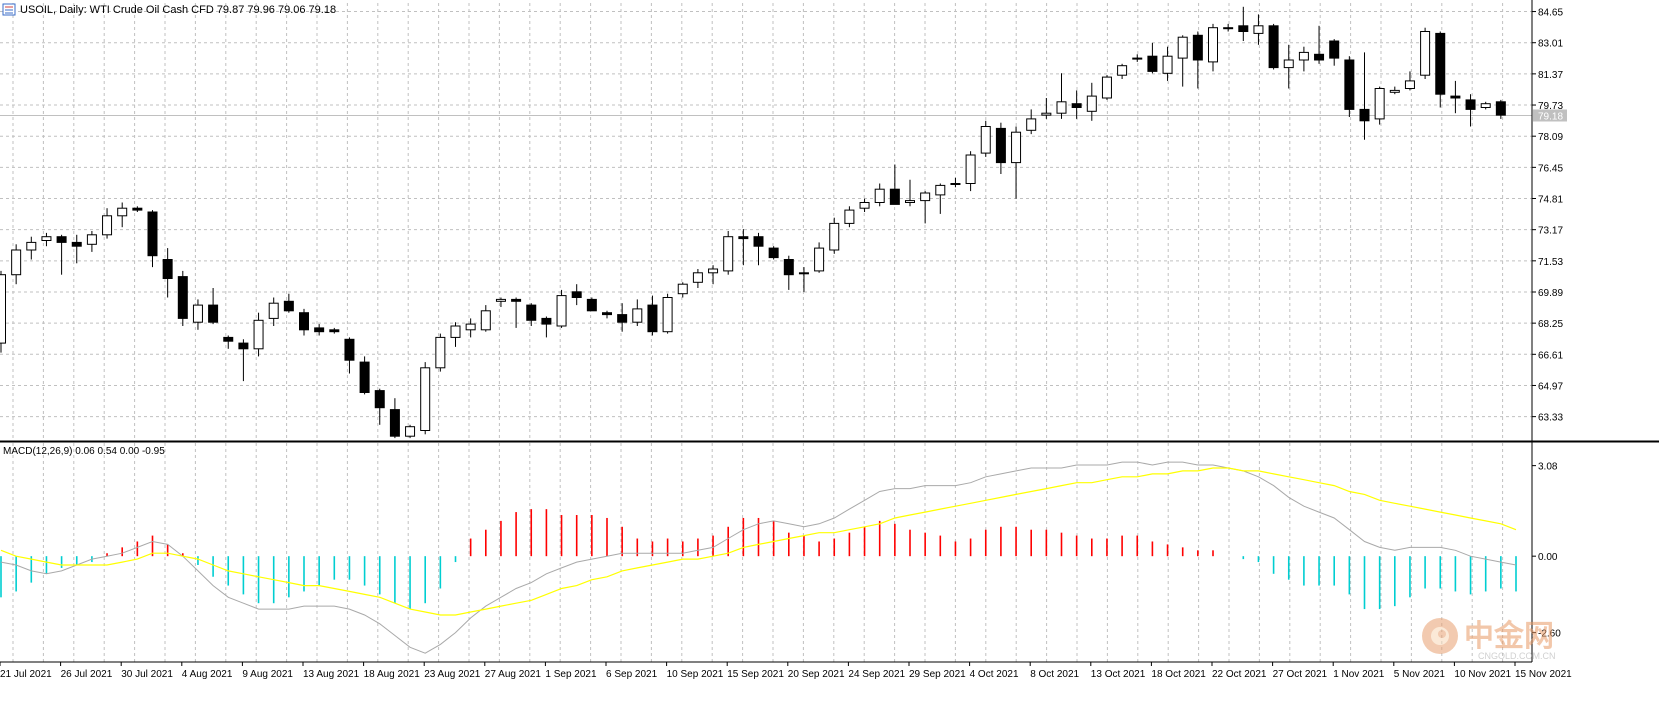  Describe the element at coordinates (392, 674) in the screenshot. I see `time-axis-label: 18 Aug 2021` at that location.